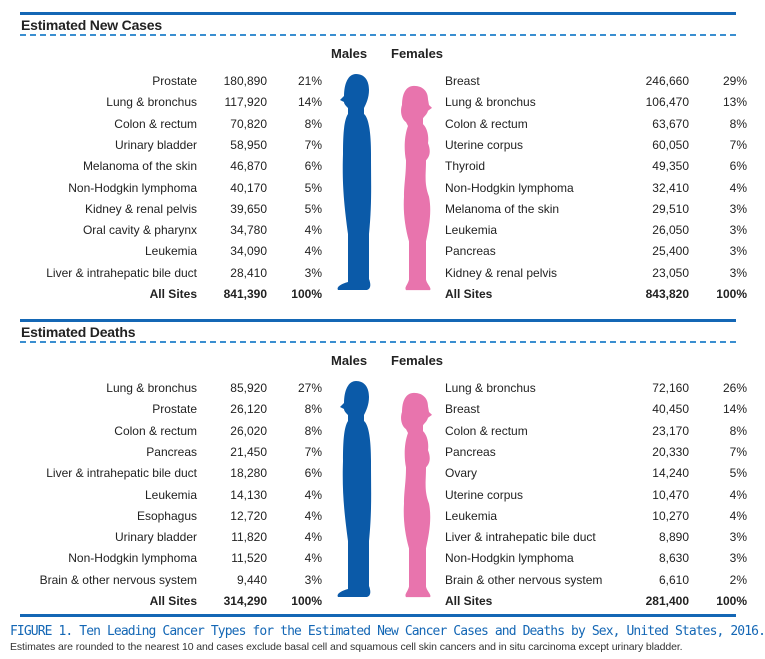 This screenshot has height=659, width=765. Describe the element at coordinates (132, 187) in the screenshot. I see `male-site: Non-Hodgkin lymphoma` at that location.